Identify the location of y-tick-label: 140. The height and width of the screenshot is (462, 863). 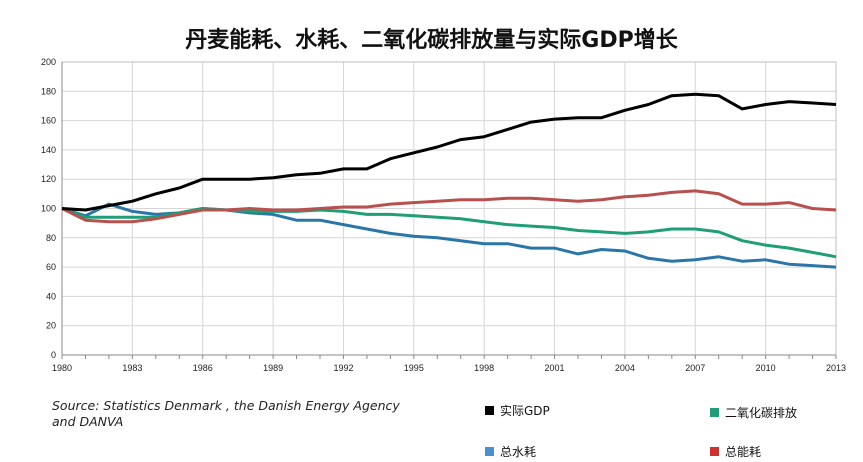
(48, 150).